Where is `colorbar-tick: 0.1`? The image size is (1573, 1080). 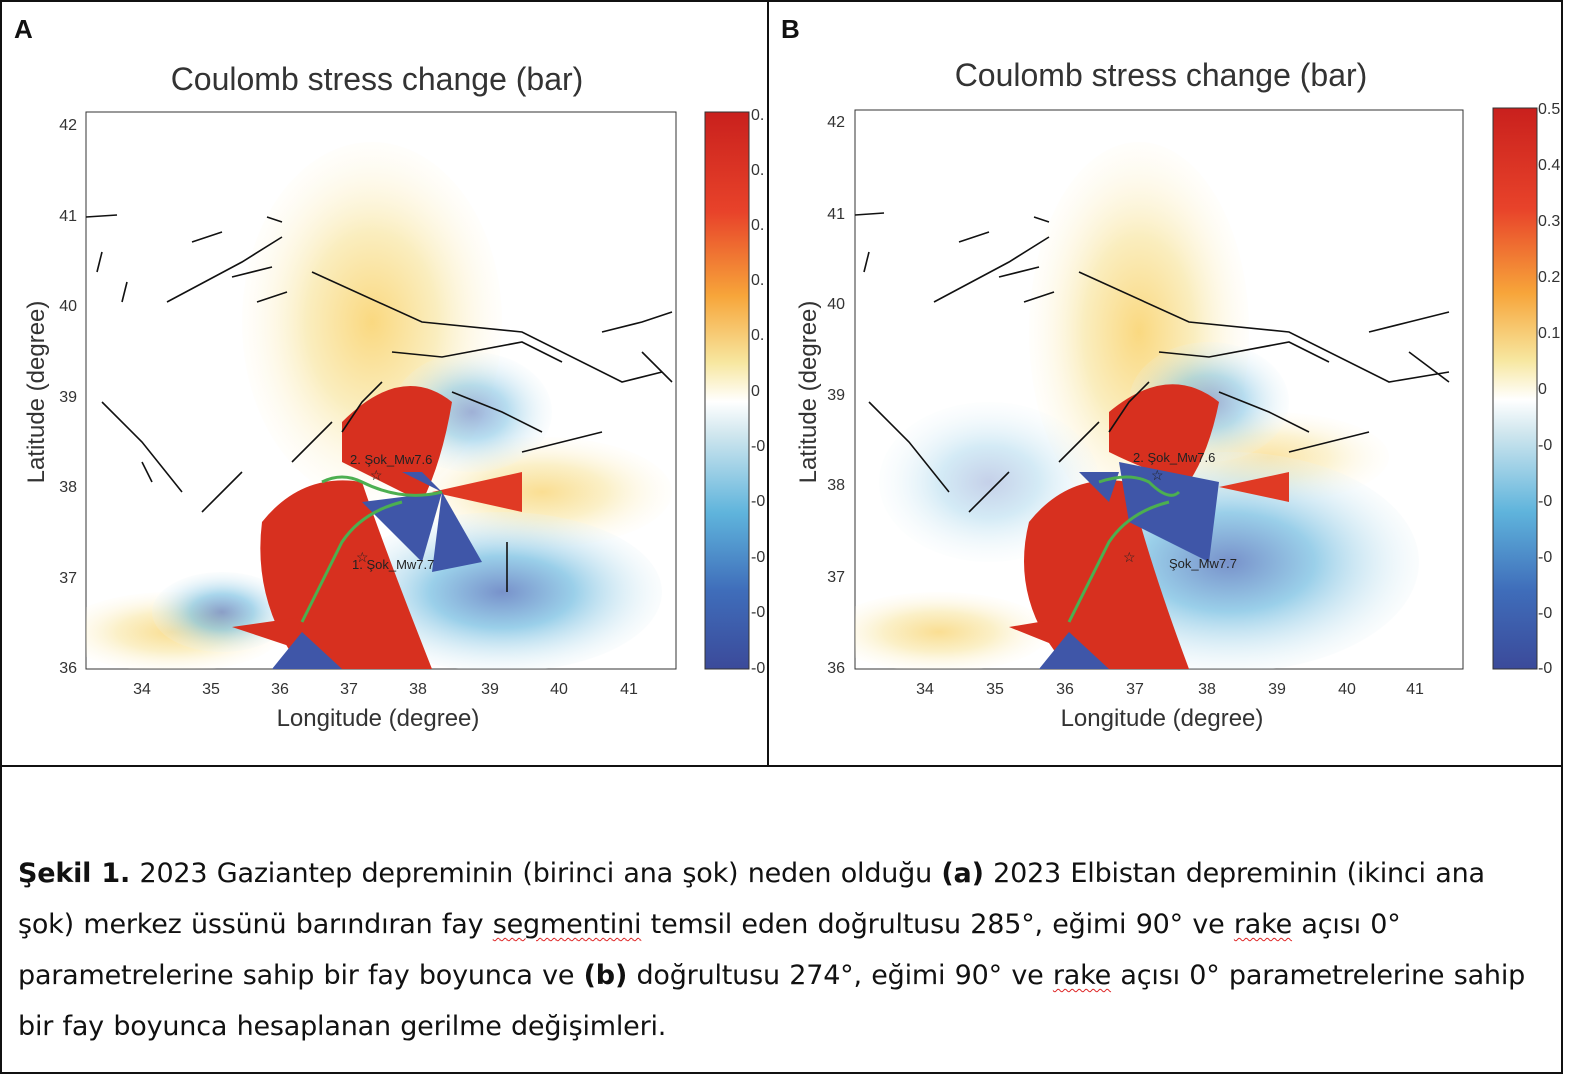 colorbar-tick: 0.1 is located at coordinates (1549, 333).